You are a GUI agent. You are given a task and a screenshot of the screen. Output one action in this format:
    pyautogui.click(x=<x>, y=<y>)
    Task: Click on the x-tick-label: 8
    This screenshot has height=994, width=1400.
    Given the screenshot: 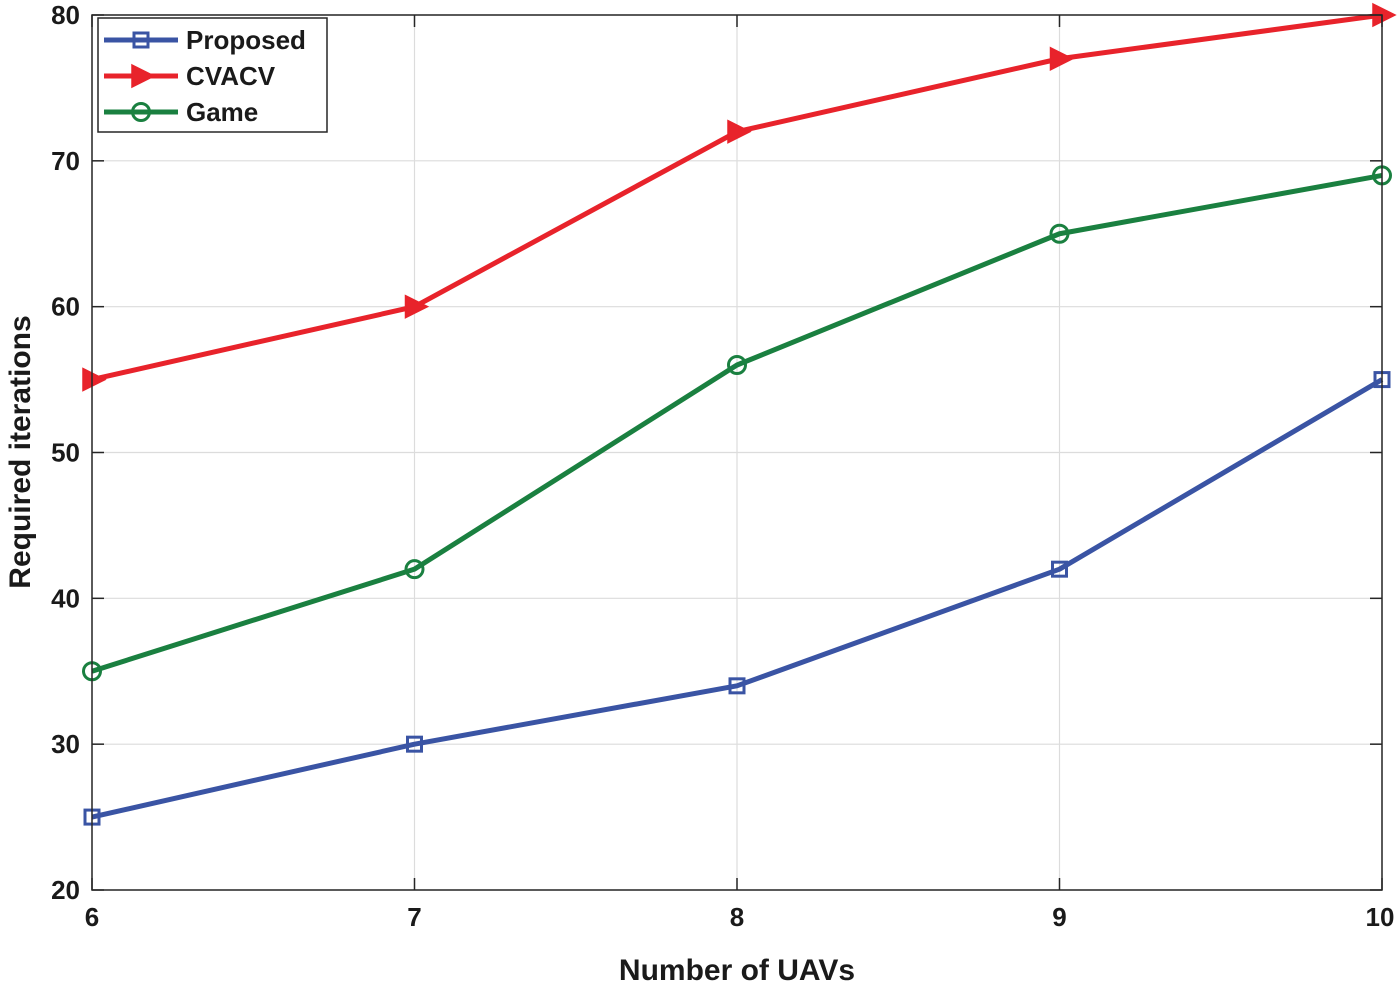 What is the action you would take?
    pyautogui.click(x=737, y=917)
    